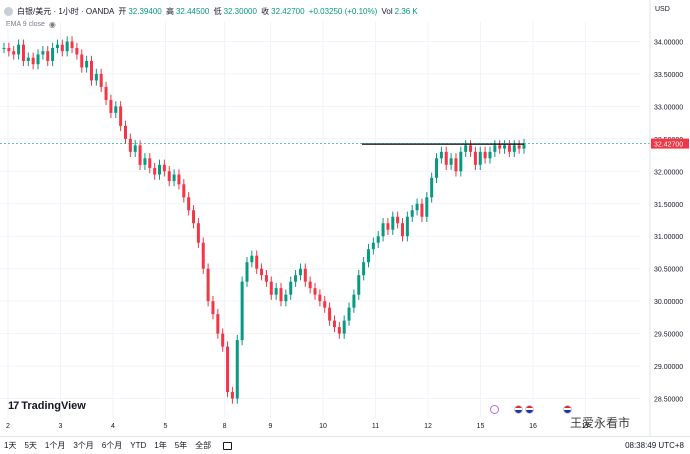 This screenshot has width=690, height=454. What do you see at coordinates (30, 445) in the screenshot?
I see `tf-5d: 5天` at bounding box center [30, 445].